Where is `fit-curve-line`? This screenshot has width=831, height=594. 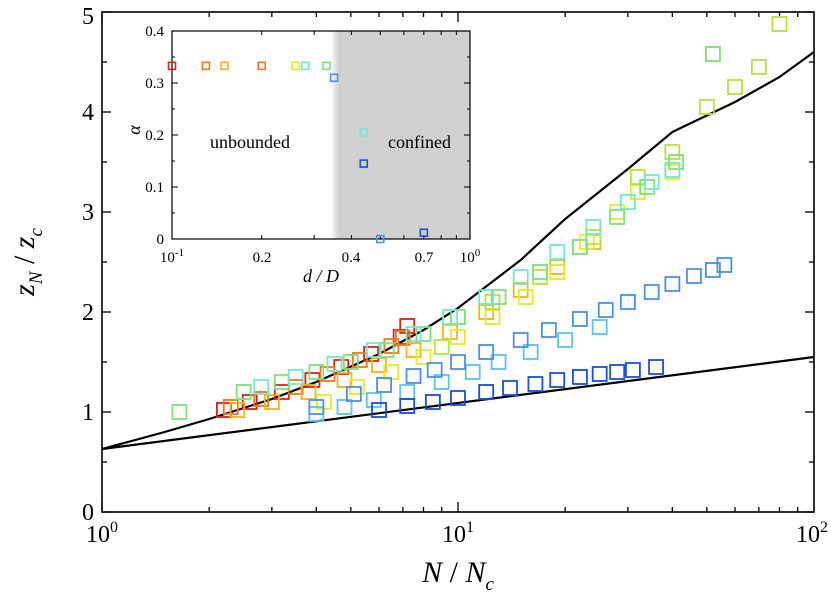
fit-curve-line is located at coordinates (458, 403).